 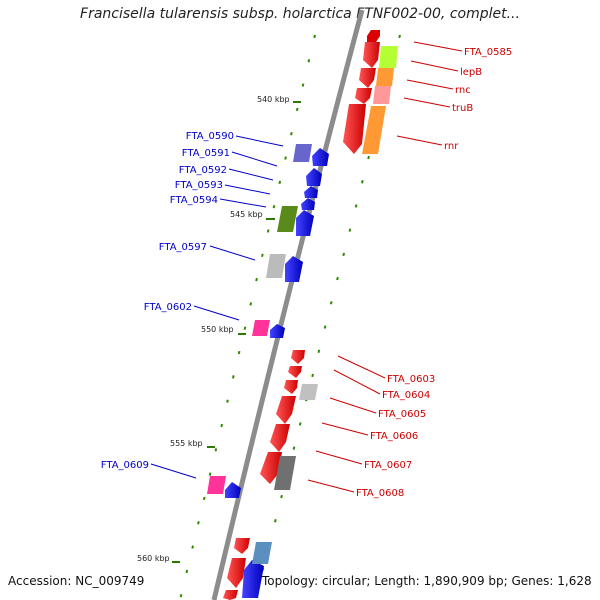 What do you see at coordinates (153, 558) in the screenshot?
I see `tick-label: 560 kbp` at bounding box center [153, 558].